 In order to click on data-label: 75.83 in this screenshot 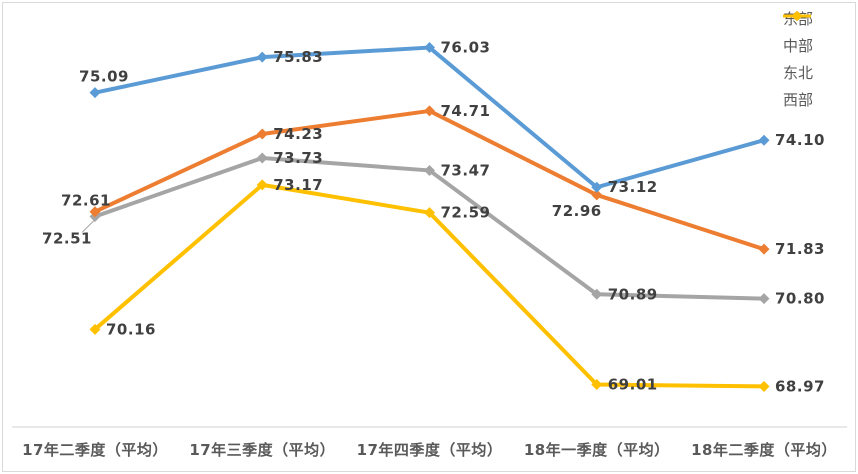, I will do `click(298, 57)`.